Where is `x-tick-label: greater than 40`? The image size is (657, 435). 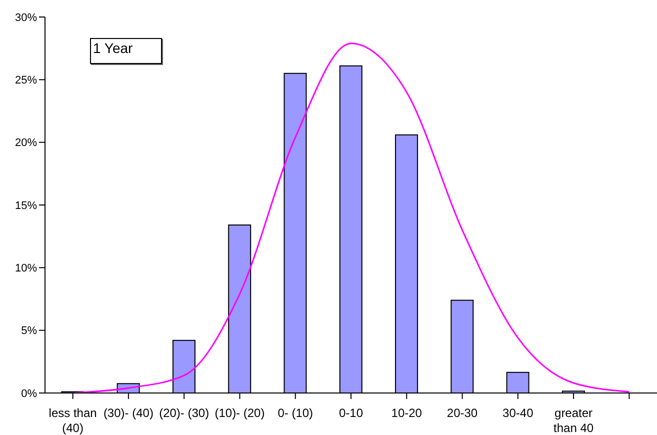
x-tick-label: greater than 40 is located at coordinates (574, 420).